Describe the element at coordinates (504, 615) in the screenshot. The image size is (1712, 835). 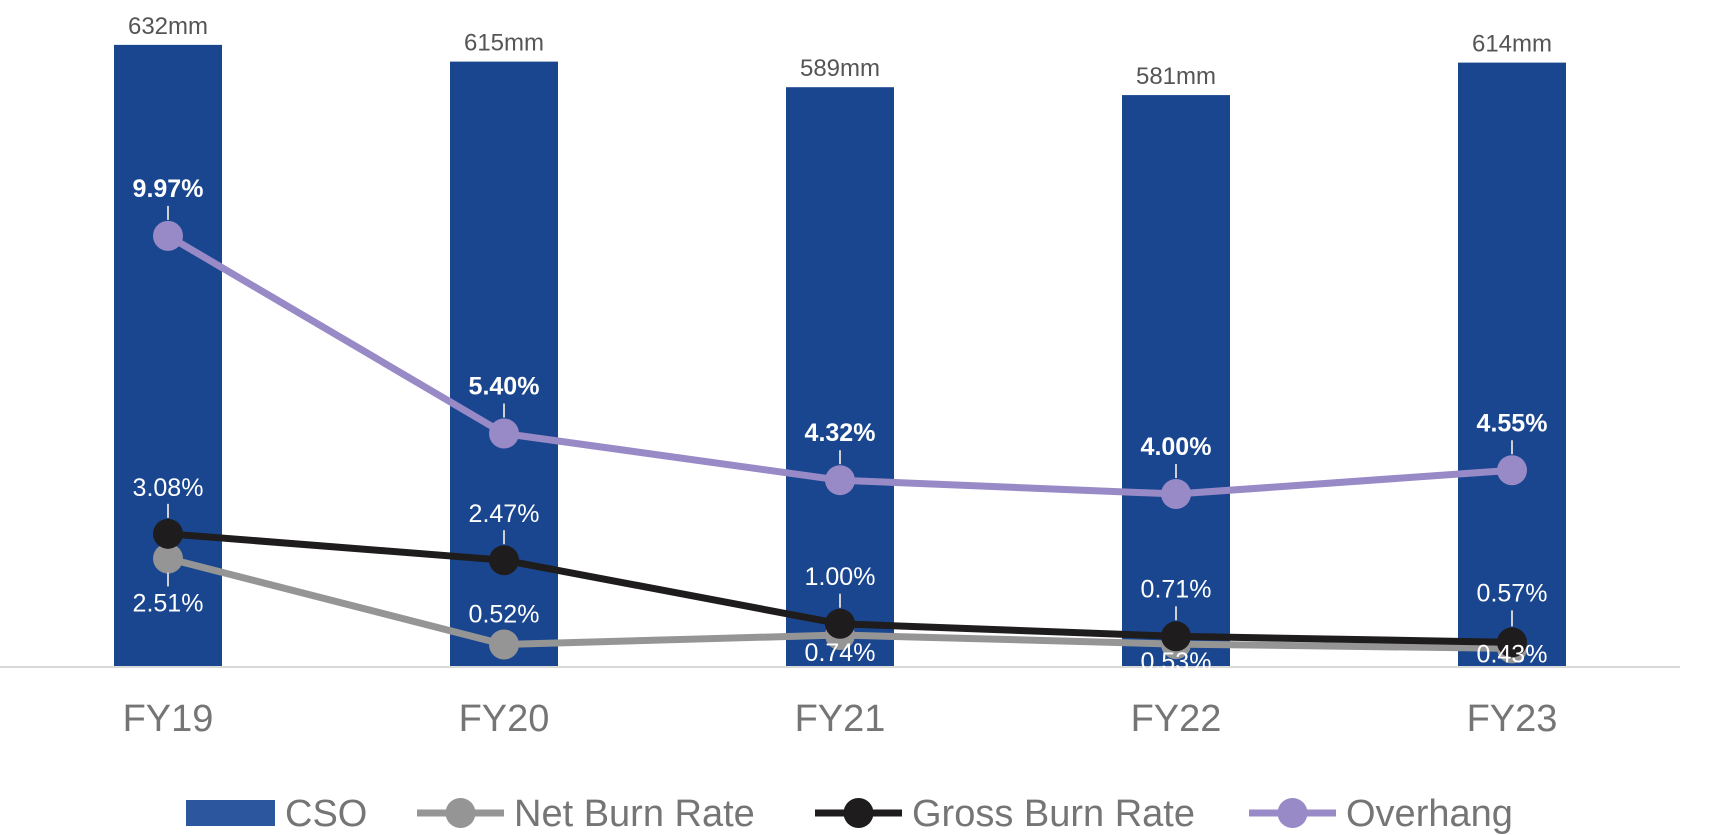
I see `net-burn-rate-label-fy20: 0.52%` at that location.